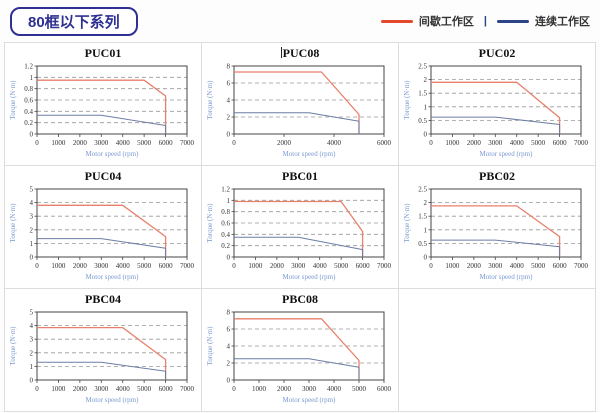 The image size is (600, 413). Describe the element at coordinates (229, 330) in the screenshot. I see `y-tick-label: 6` at that location.